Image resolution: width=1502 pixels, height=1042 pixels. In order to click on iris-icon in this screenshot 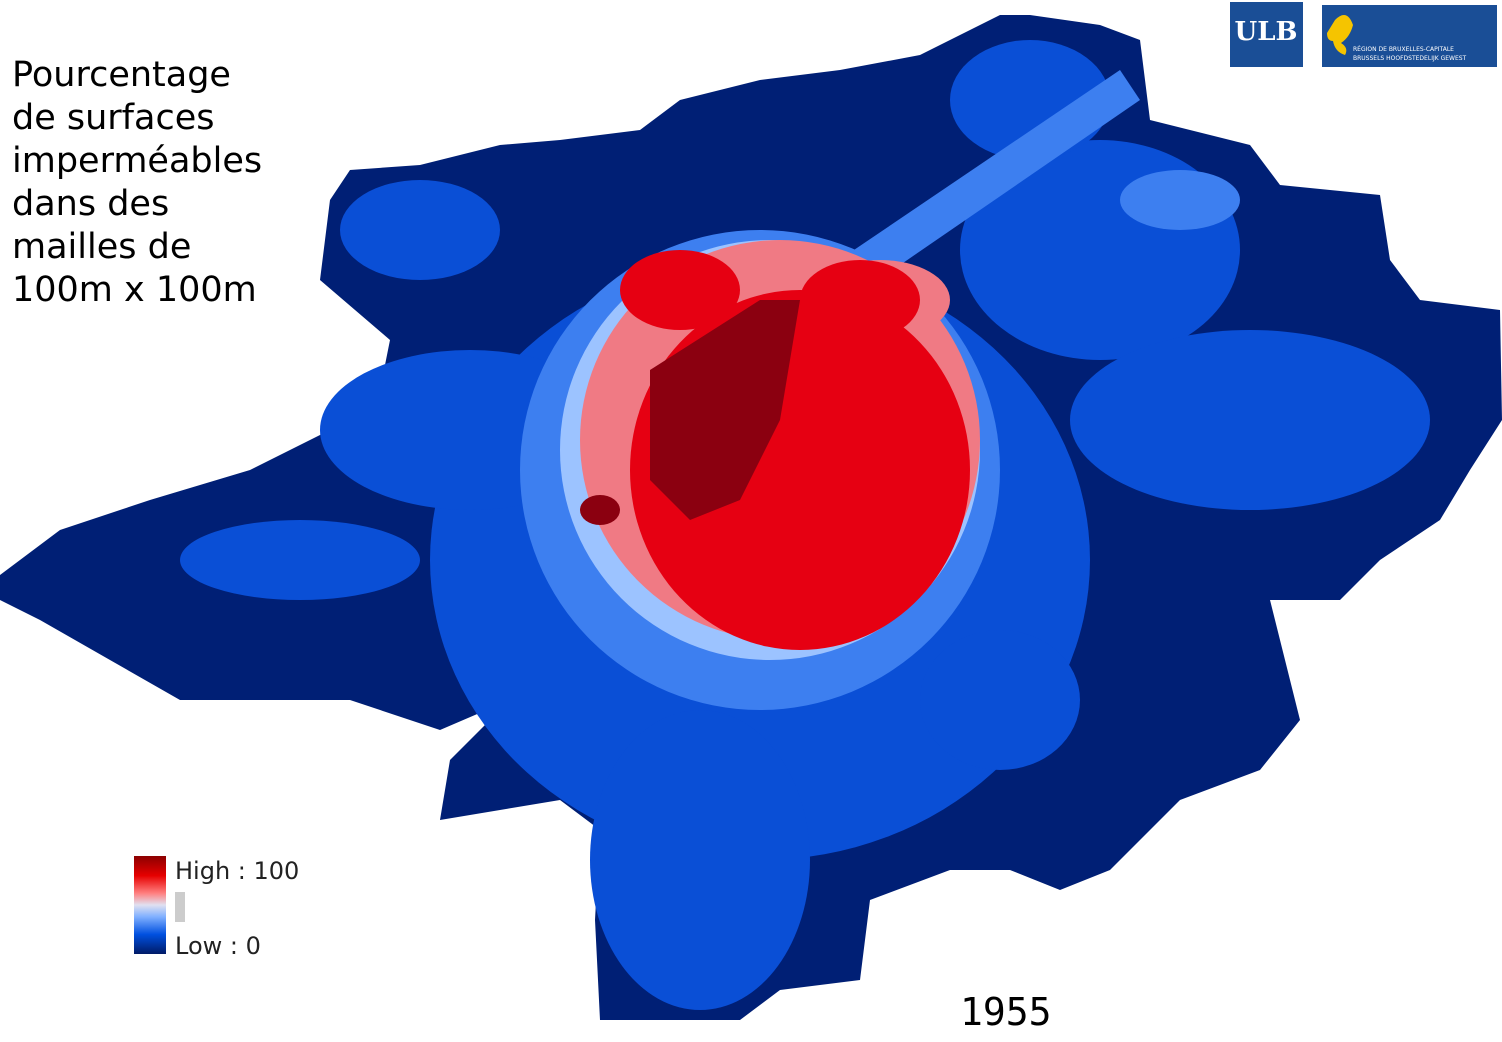, I will do `click(1340, 35)`.